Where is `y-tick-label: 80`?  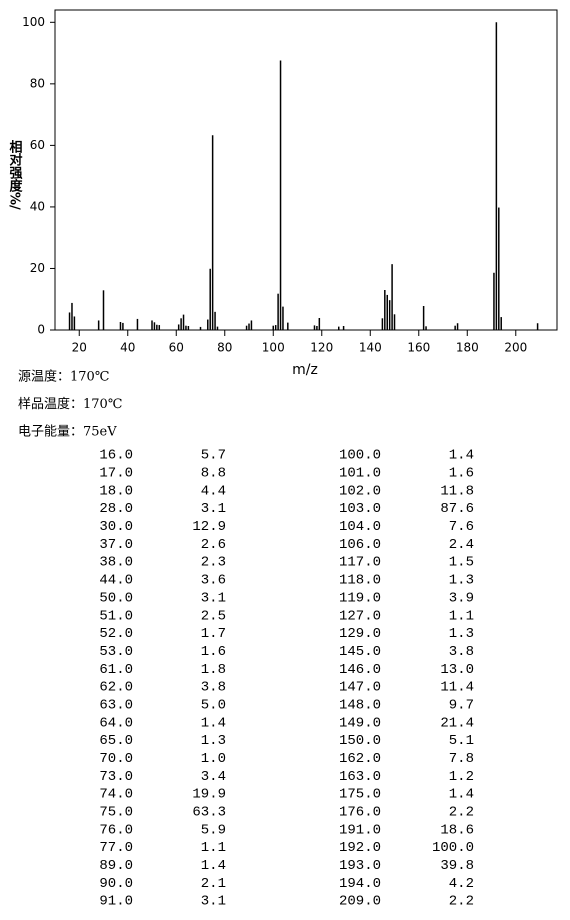 y-tick-label: 80 is located at coordinates (37, 83).